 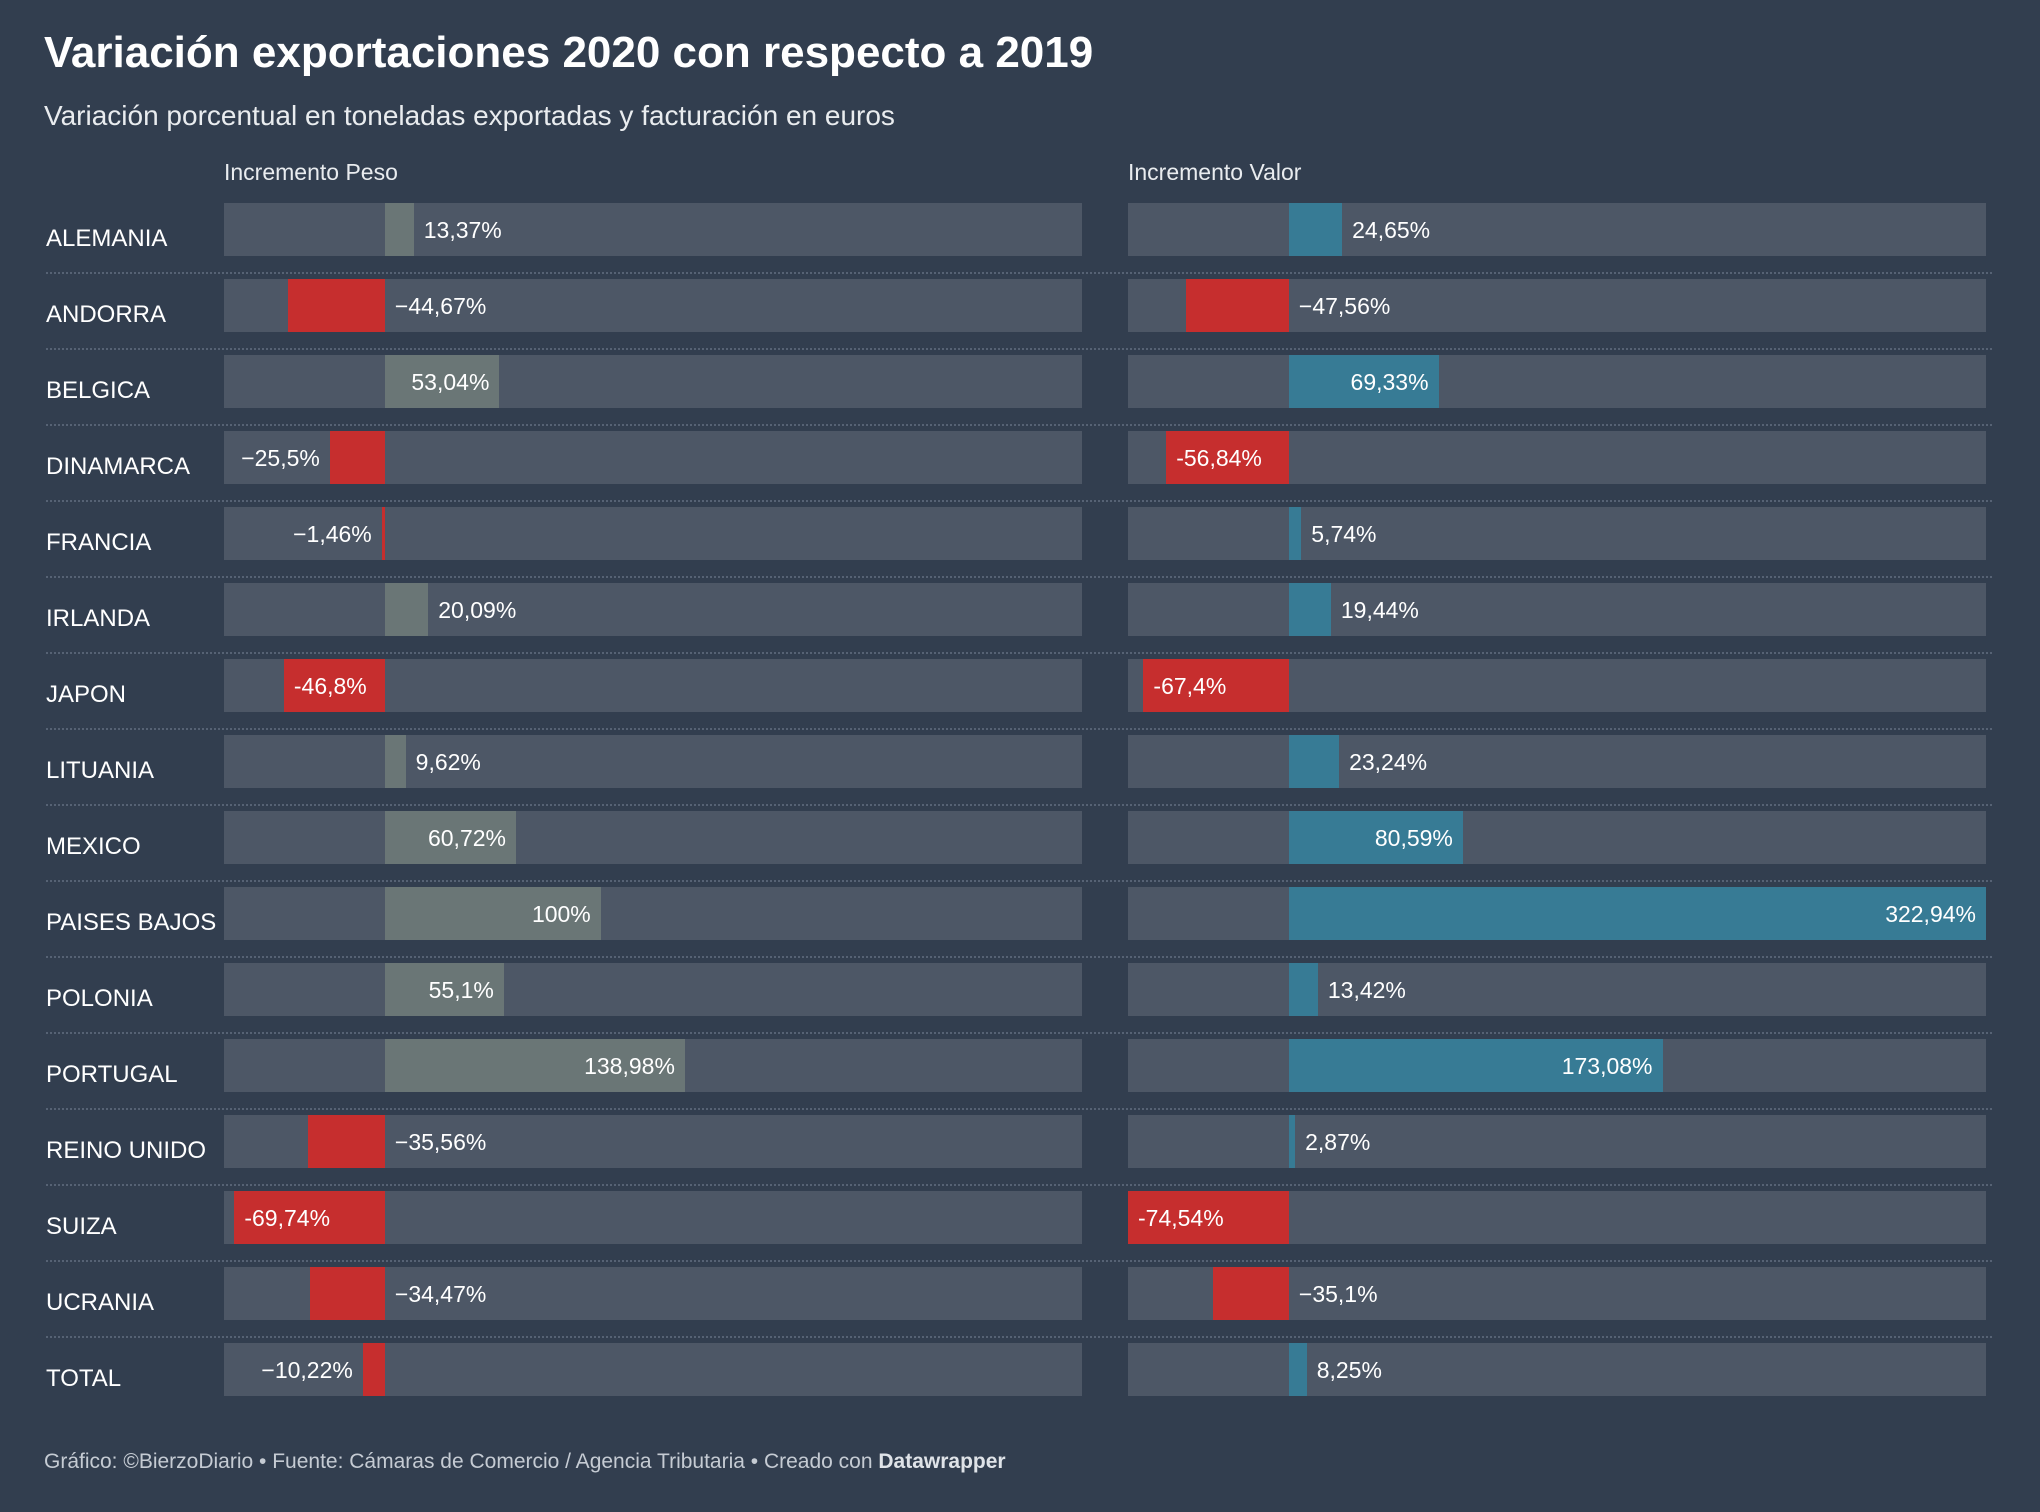 I want to click on table-row: POLONIA 55,1% 13,42%, so click(x=1020, y=997).